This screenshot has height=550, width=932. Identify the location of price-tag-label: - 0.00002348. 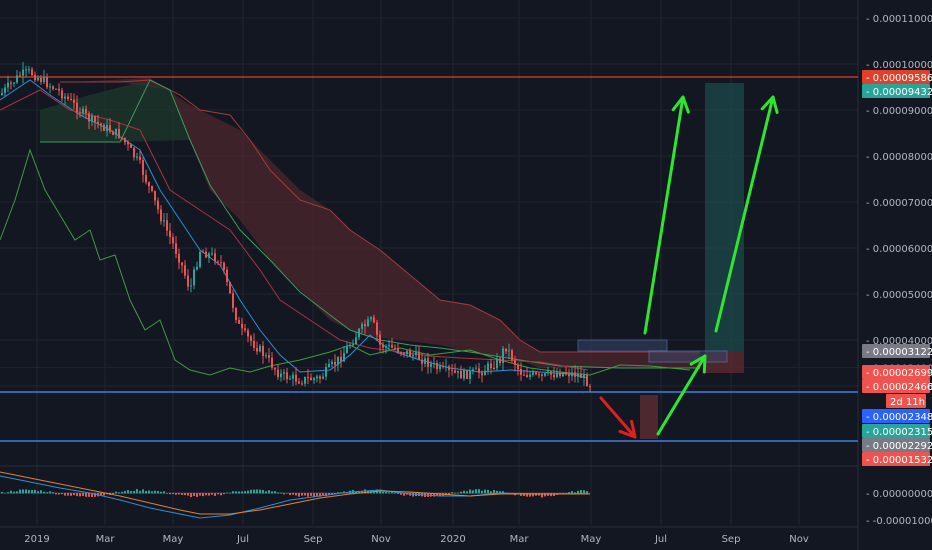
(899, 417).